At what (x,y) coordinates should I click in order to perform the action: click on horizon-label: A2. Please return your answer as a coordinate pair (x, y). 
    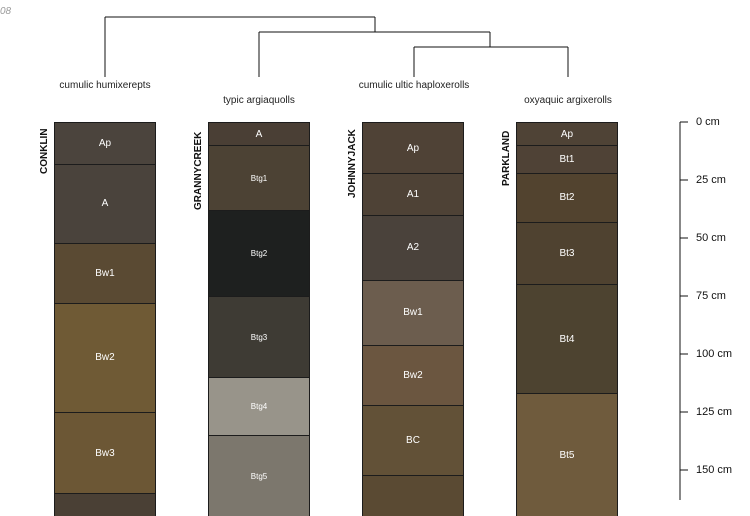
    Looking at the image, I should click on (413, 248).